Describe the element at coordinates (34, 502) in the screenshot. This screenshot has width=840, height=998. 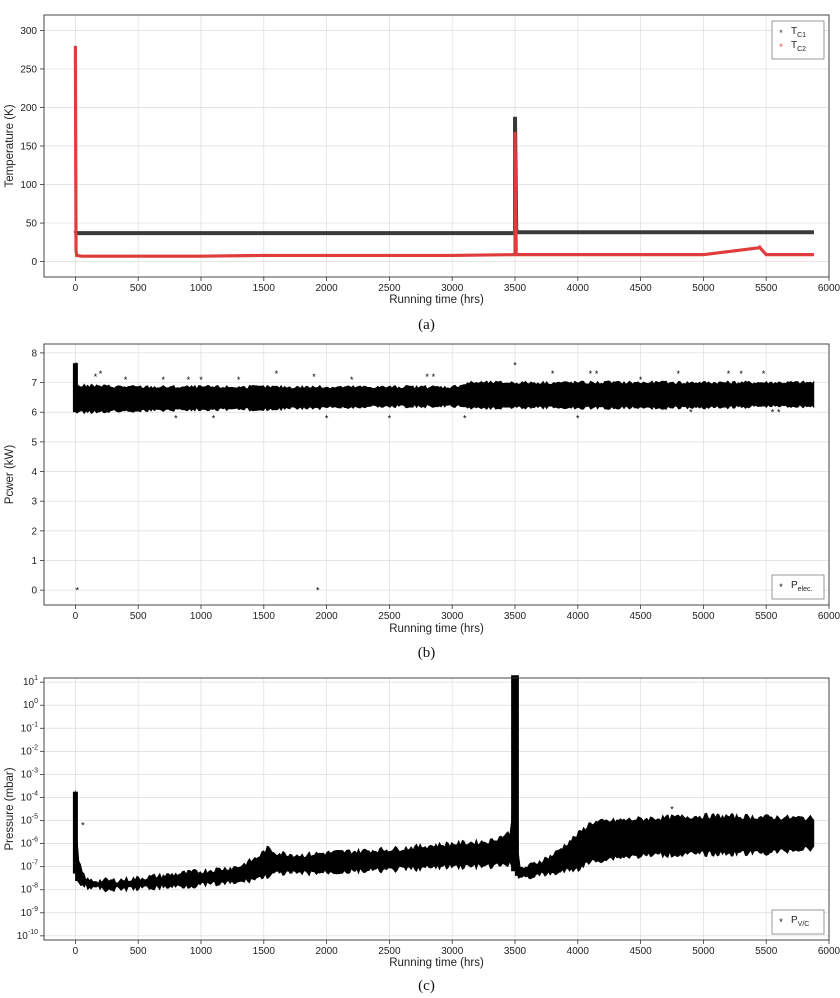
I see `y-tick-label: 3` at that location.